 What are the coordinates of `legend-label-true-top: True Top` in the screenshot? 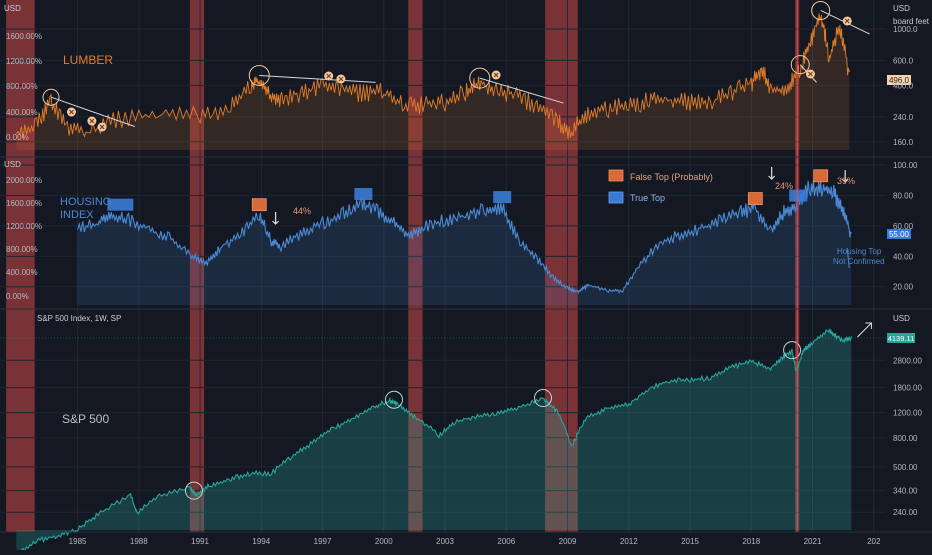 It's located at (647, 198).